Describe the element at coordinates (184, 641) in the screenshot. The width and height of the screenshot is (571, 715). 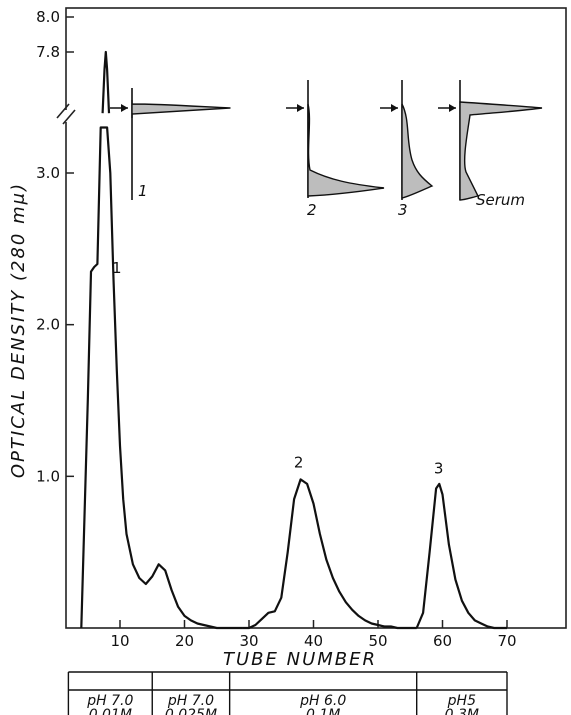
I see `x-tick-label: 20` at that location.